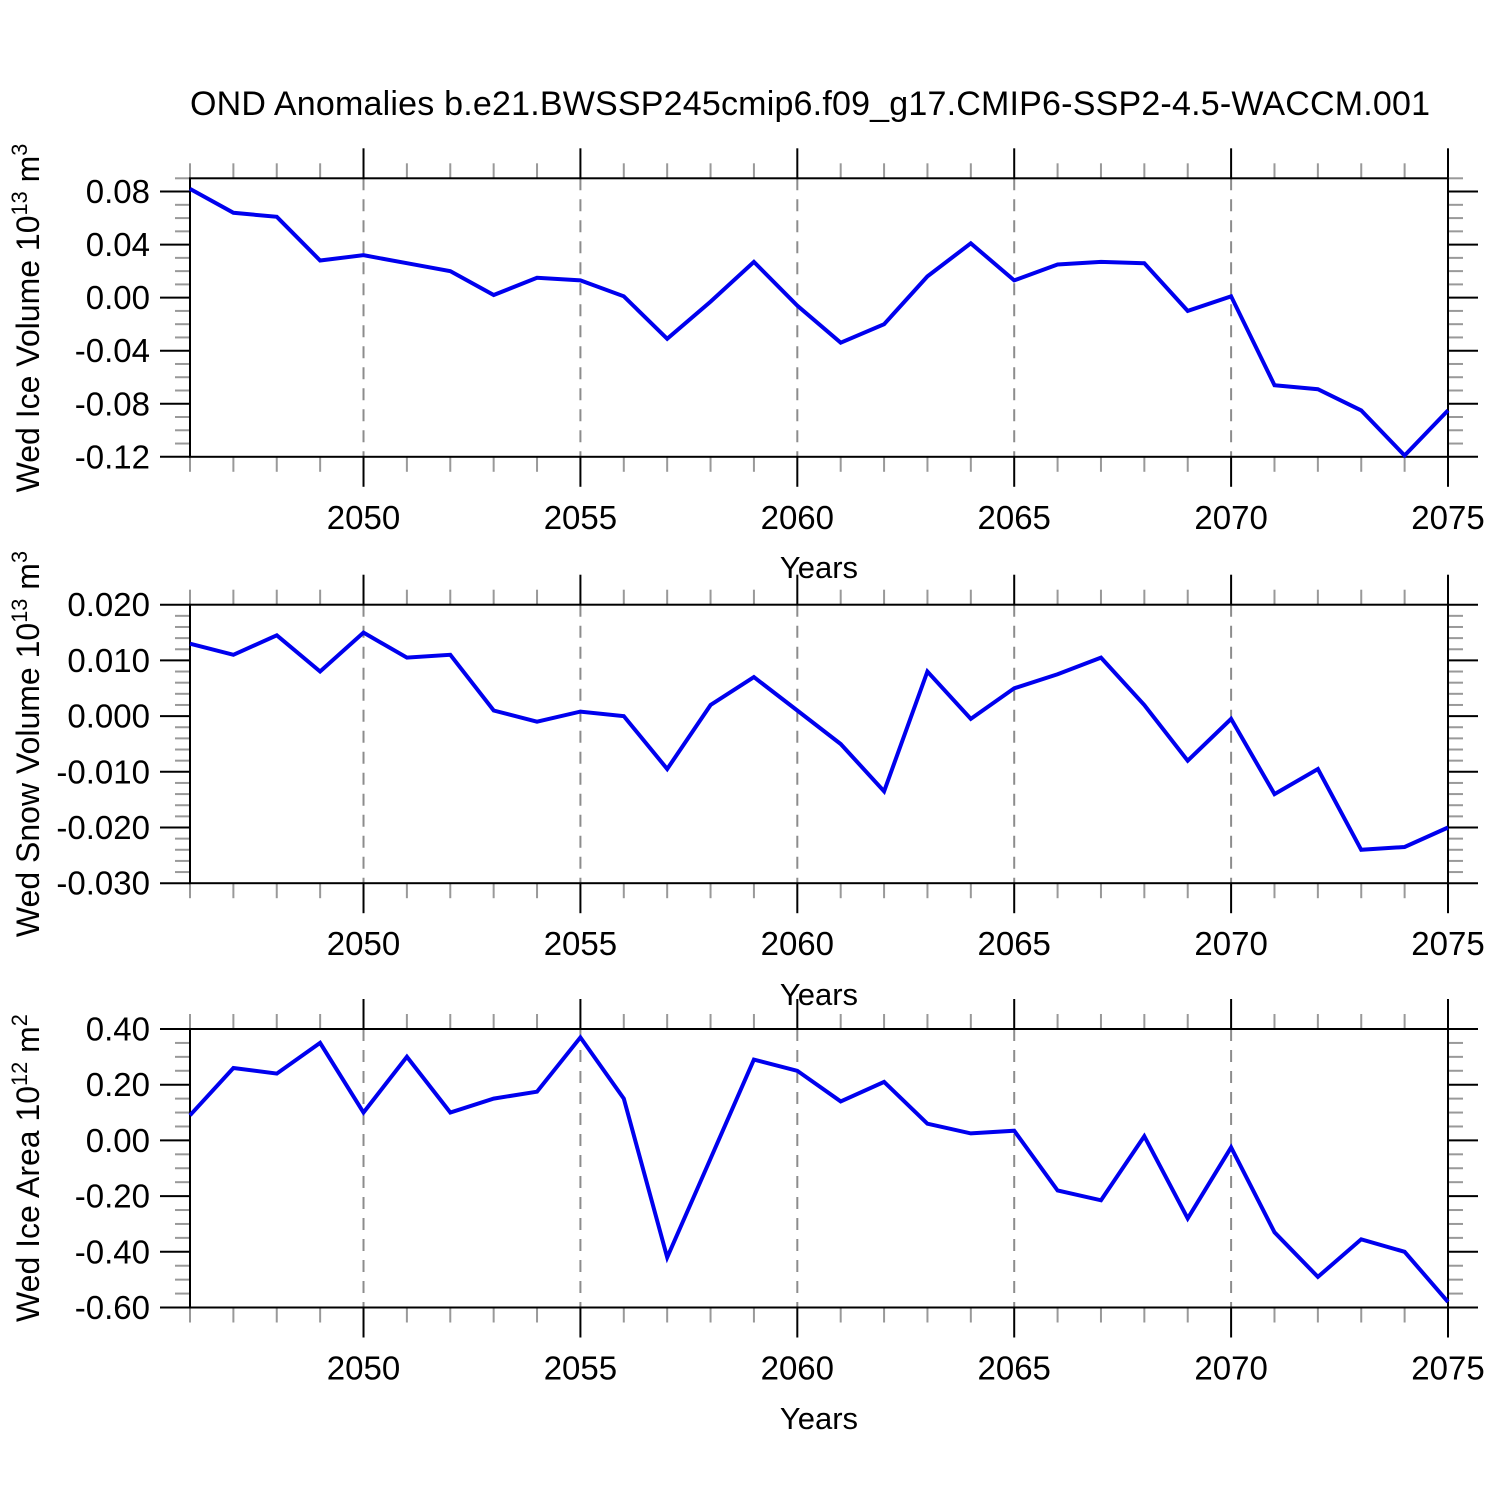 The height and width of the screenshot is (1500, 1500). What do you see at coordinates (819, 994) in the screenshot?
I see `x-axis-title-2: Years` at bounding box center [819, 994].